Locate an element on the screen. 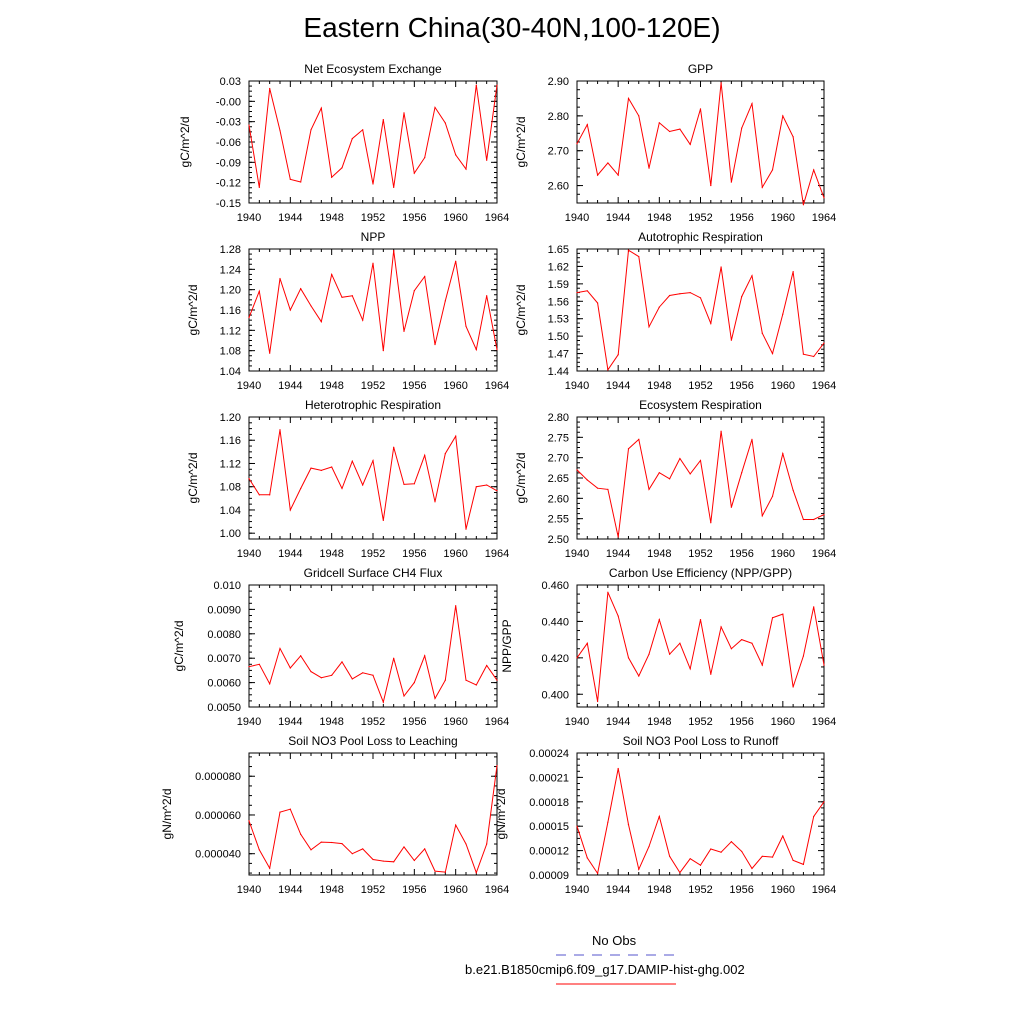 This screenshot has width=1024, height=1024. panel-title: Soil NO3 Pool Loss to Runoff is located at coordinates (701, 741).